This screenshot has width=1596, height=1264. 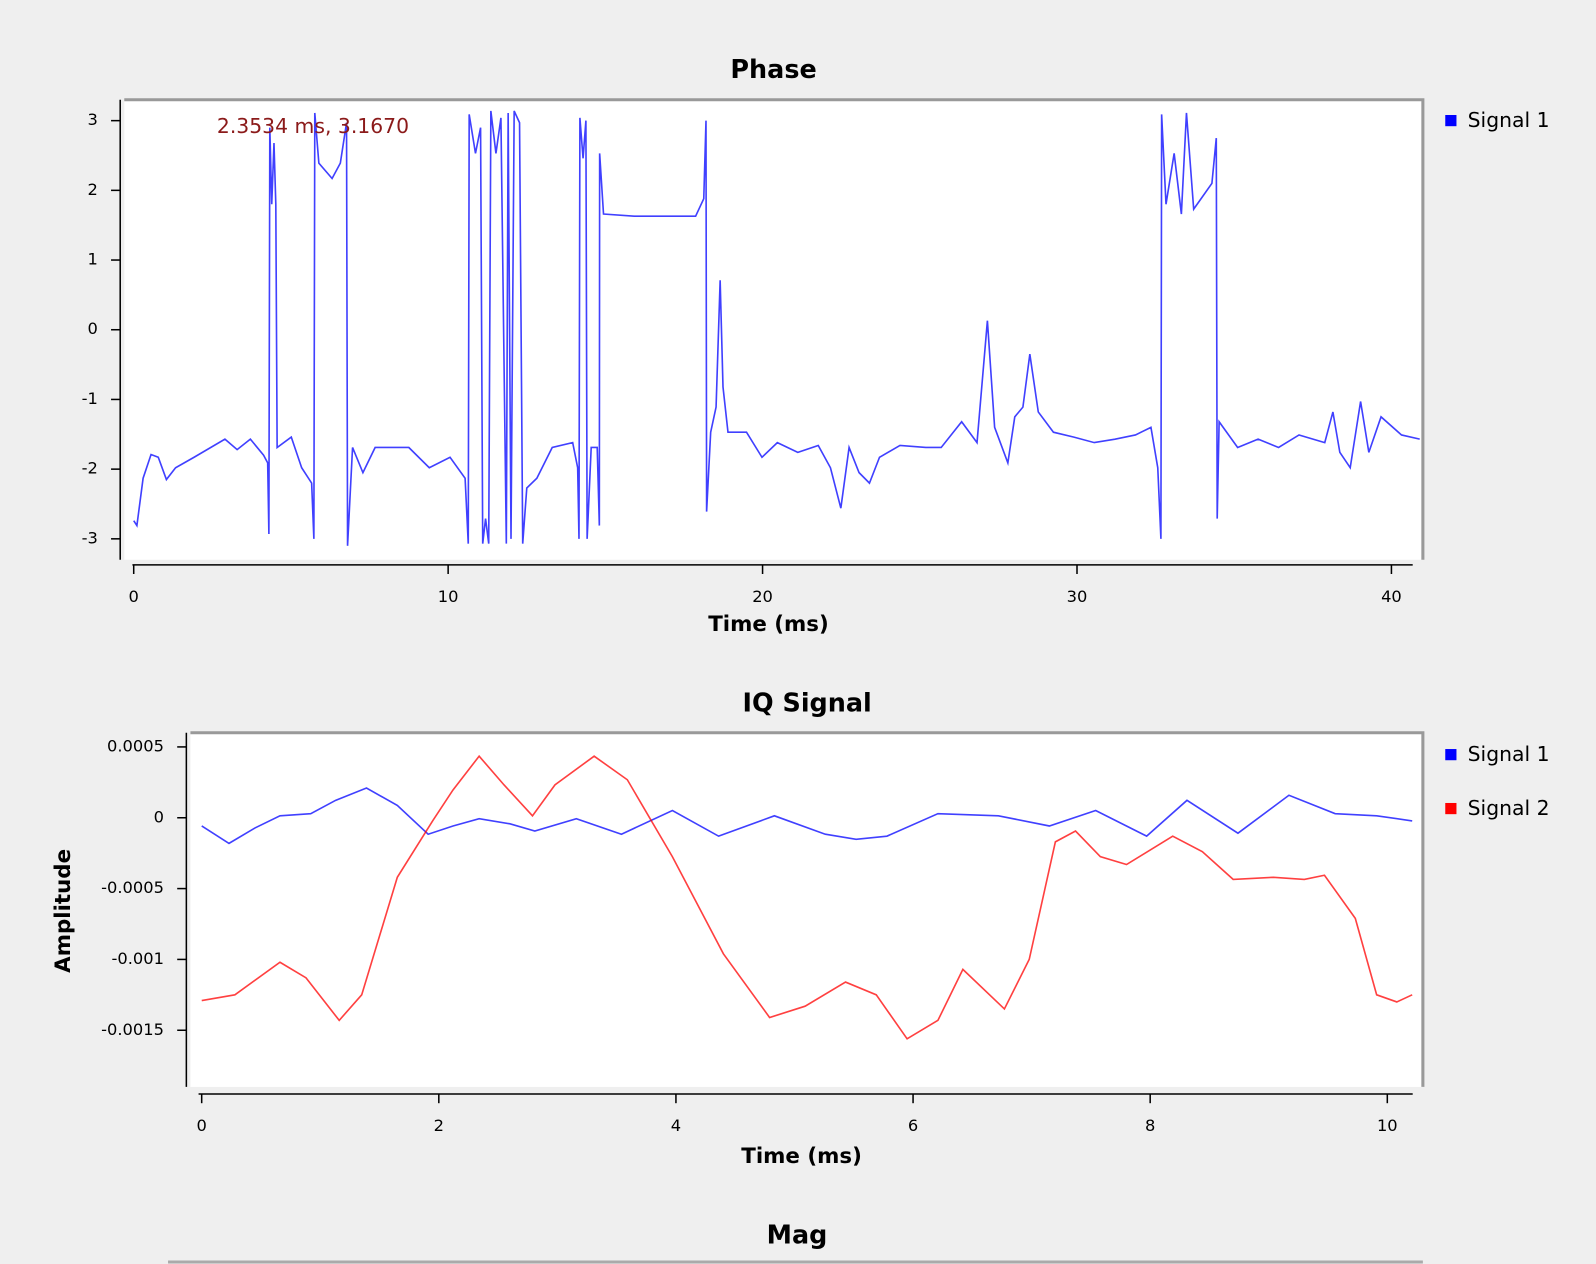 I want to click on legend-label: Signal 2, so click(x=1509, y=808).